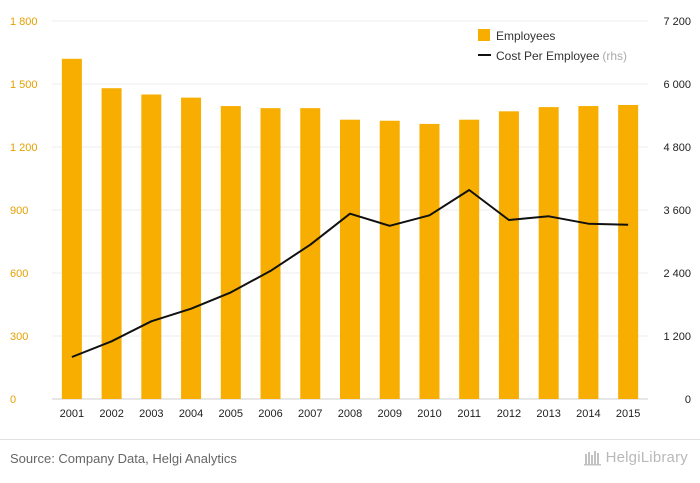 This screenshot has height=483, width=700. Describe the element at coordinates (628, 414) in the screenshot. I see `x-tick-label: 2015` at that location.